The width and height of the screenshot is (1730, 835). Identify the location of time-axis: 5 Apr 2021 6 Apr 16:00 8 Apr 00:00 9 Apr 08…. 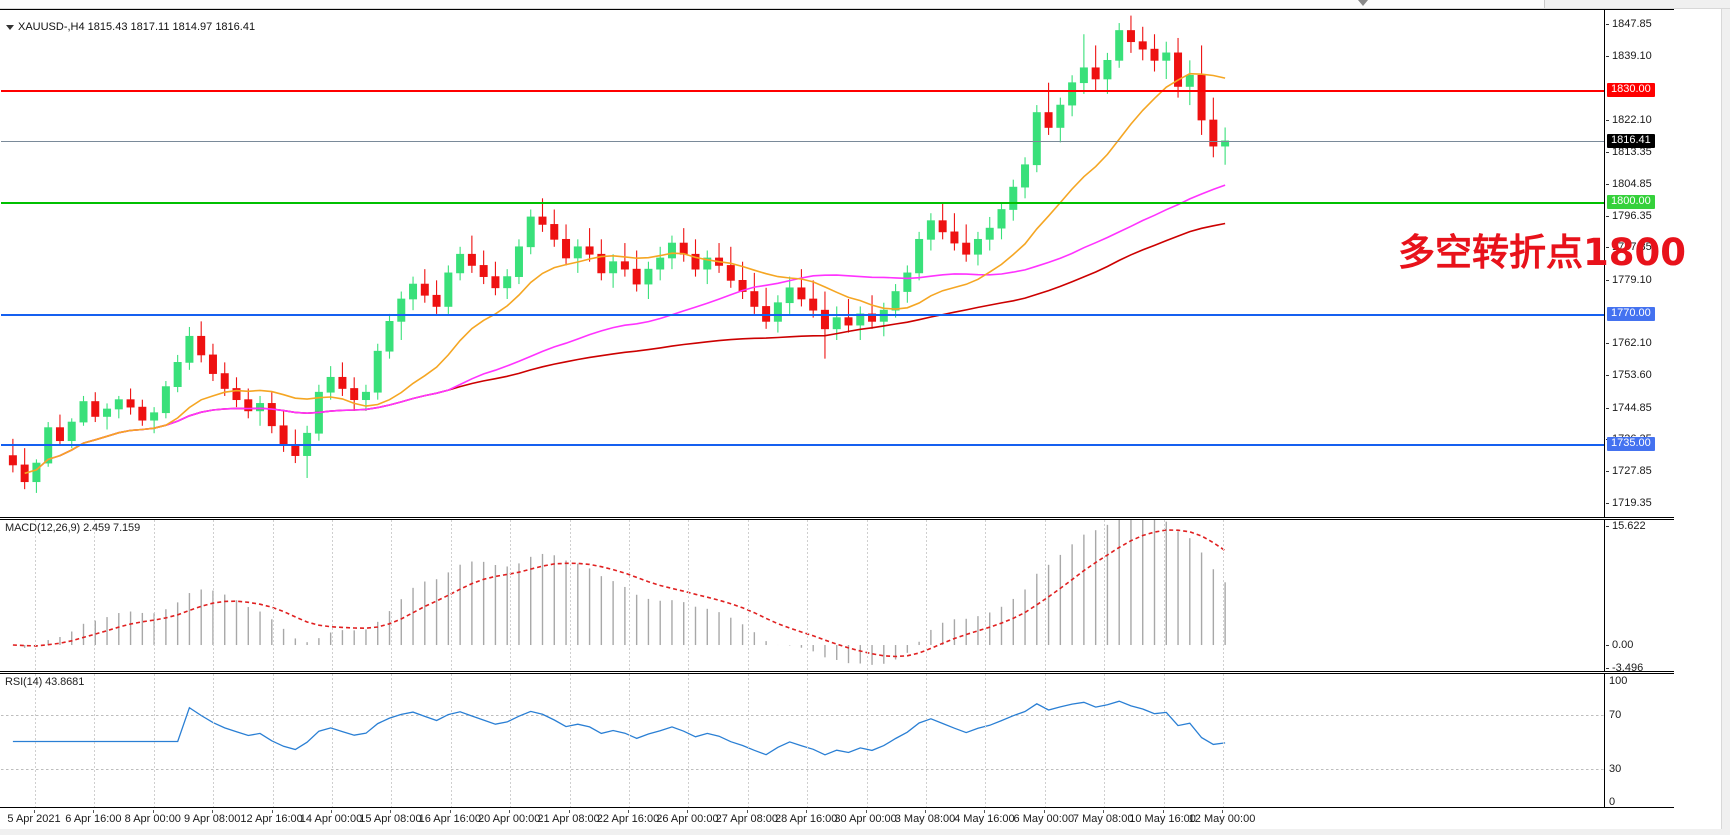
(837, 821).